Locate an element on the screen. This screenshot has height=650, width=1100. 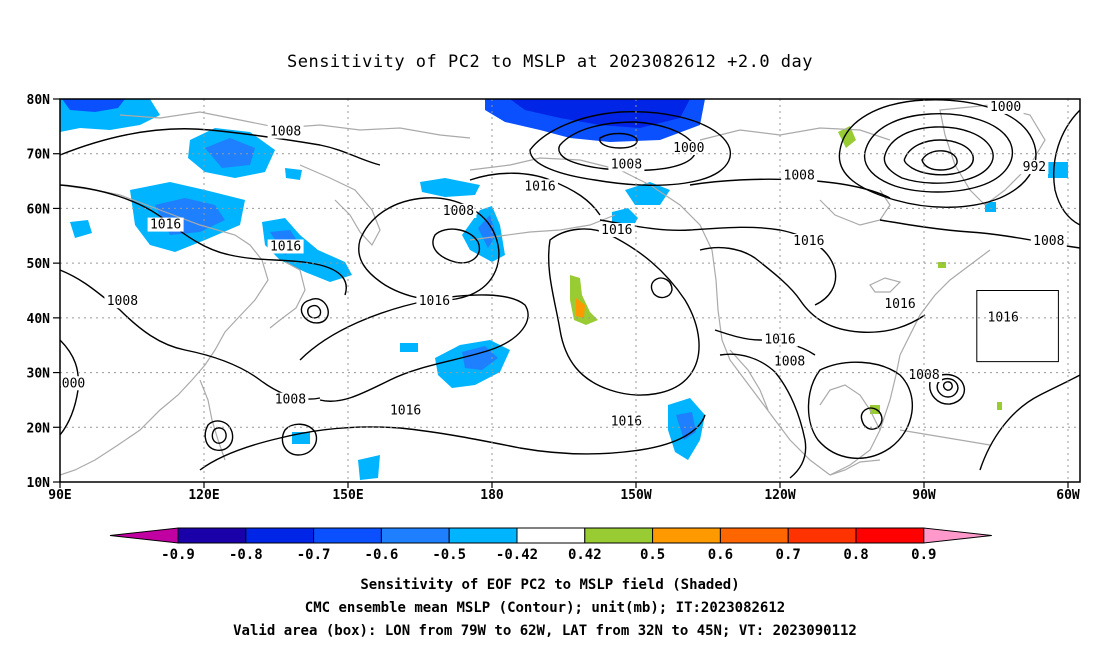
shade-positive-pacific-core is located at coordinates (580, 308).